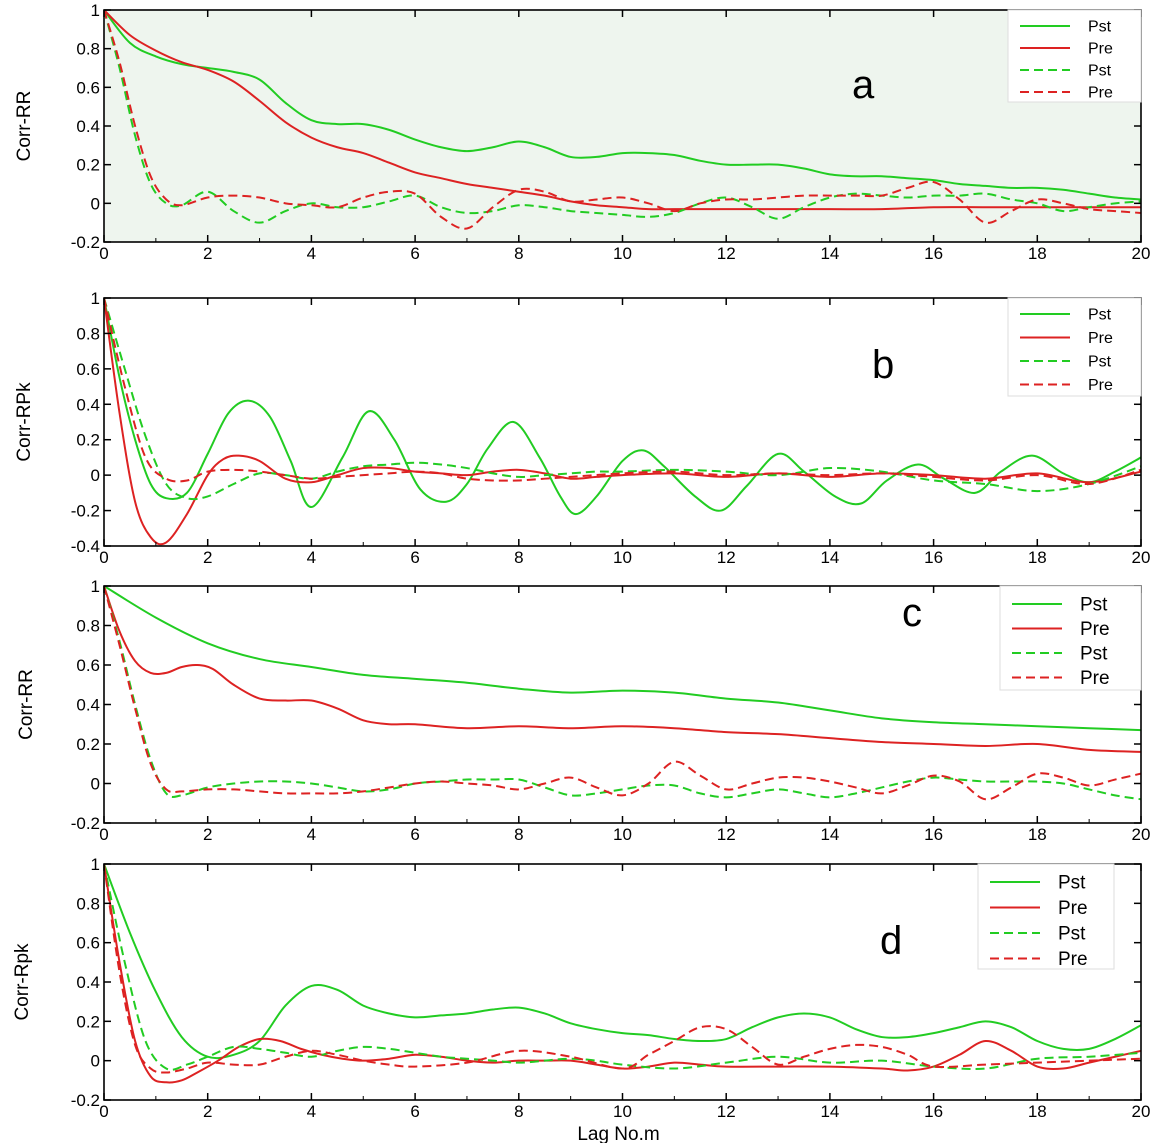  What do you see at coordinates (618, 1133) in the screenshot?
I see `x-axis-label: Lag No.m` at bounding box center [618, 1133].